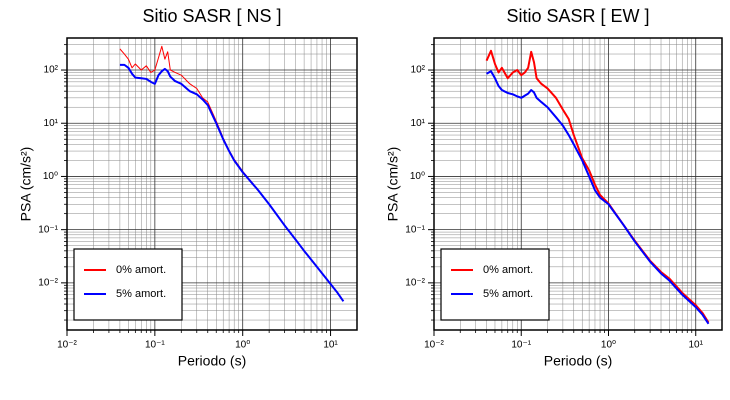 This screenshot has width=730, height=400. Describe the element at coordinates (211, 16) in the screenshot. I see `chart-title: Sitio SASR [ NS ]` at that location.